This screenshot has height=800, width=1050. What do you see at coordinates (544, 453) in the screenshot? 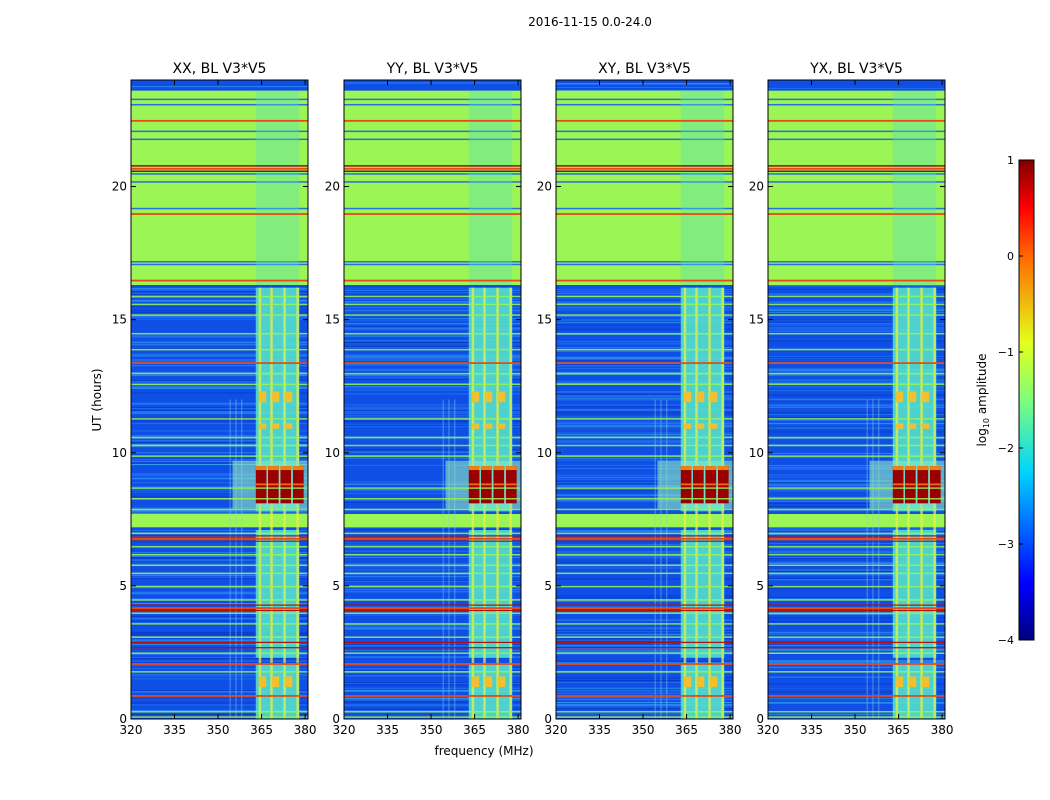
I see `y-tick-label: 10` at bounding box center [544, 453].